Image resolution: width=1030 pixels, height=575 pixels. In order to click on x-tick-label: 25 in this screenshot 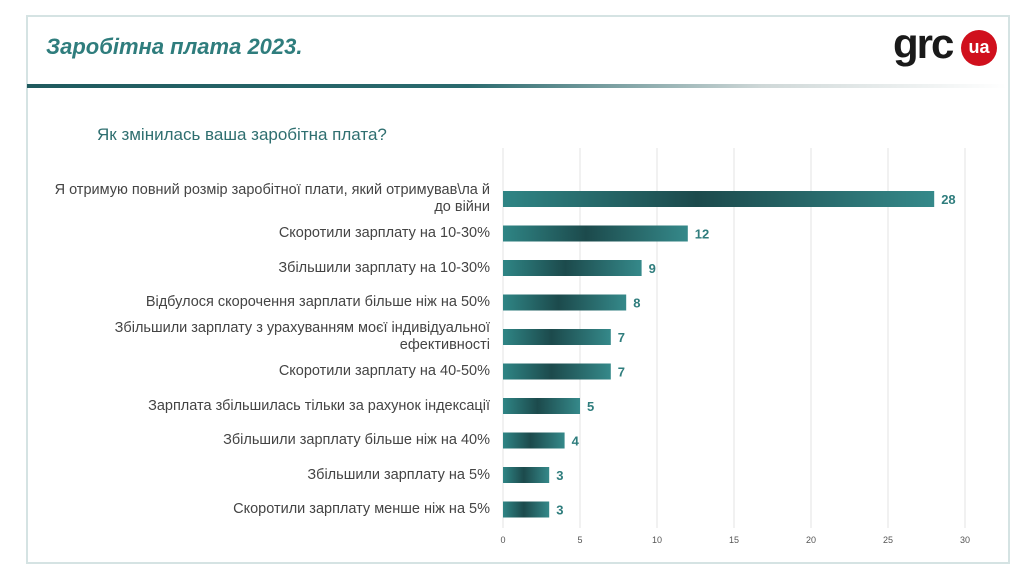, I will do `click(888, 540)`.